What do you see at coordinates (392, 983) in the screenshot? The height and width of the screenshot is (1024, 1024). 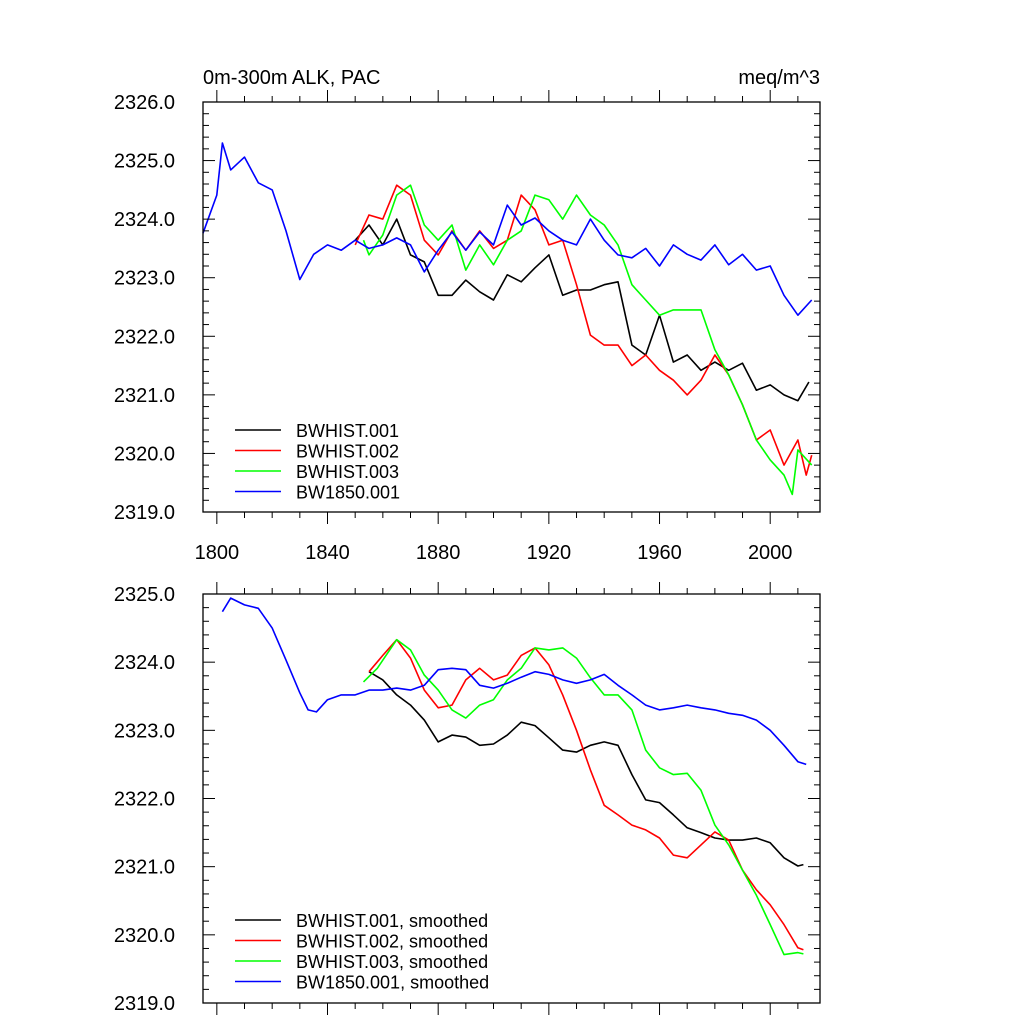 I see `legend-label-4: BW1850.001, smoothed` at bounding box center [392, 983].